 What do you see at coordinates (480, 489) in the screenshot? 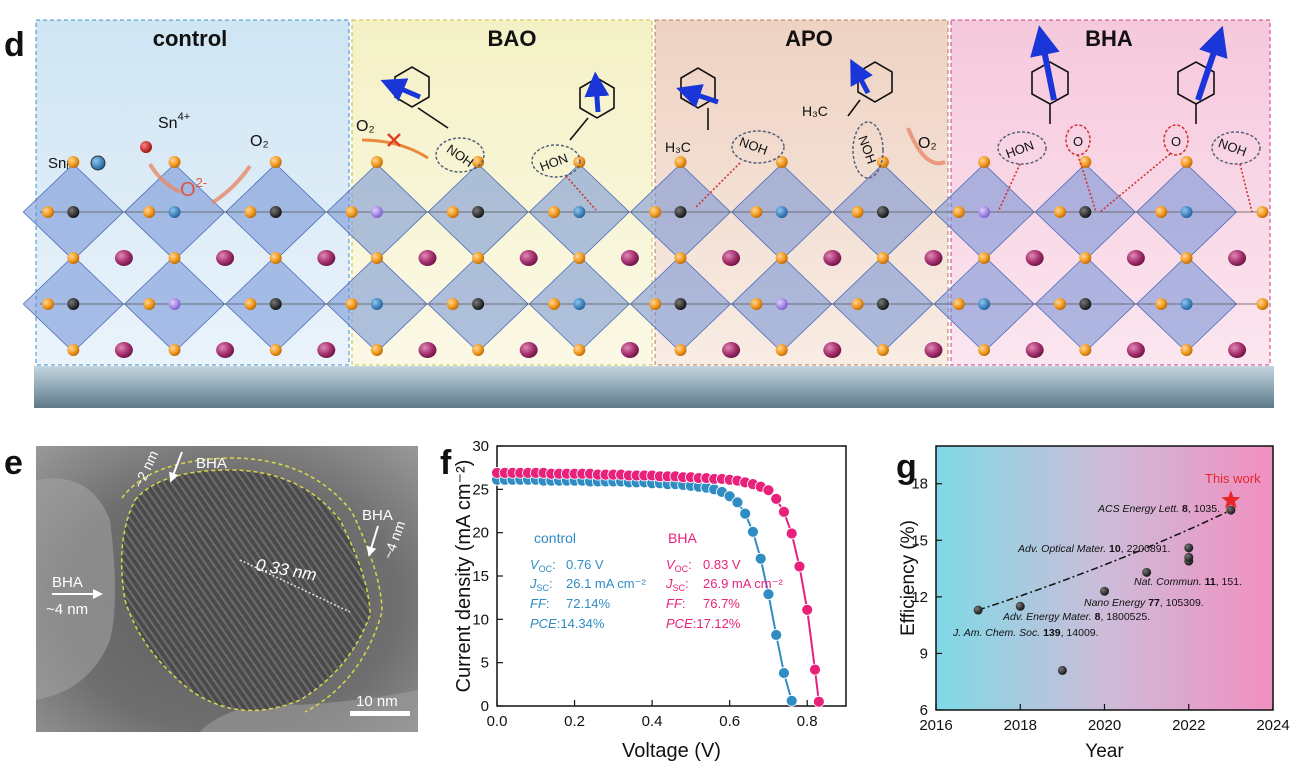
I see `y-tick-label: 25` at bounding box center [480, 489].